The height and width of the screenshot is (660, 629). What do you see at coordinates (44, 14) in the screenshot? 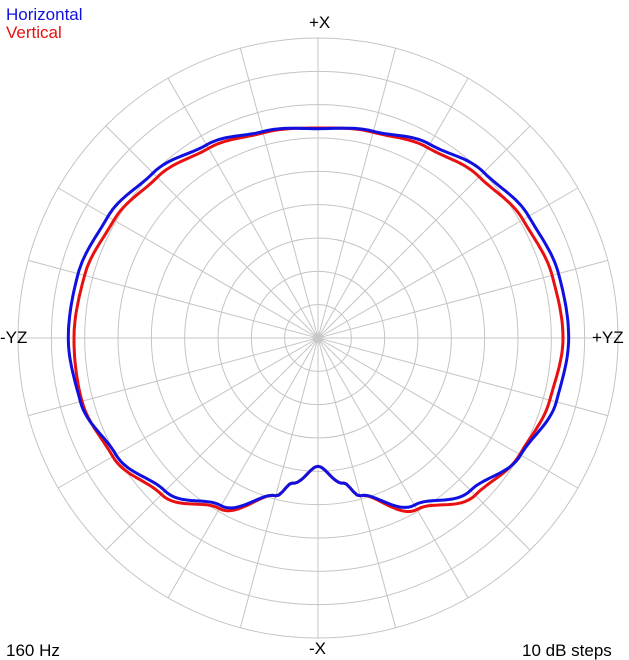
I see `legend-entry-horizontal: Horizontal` at bounding box center [44, 14].